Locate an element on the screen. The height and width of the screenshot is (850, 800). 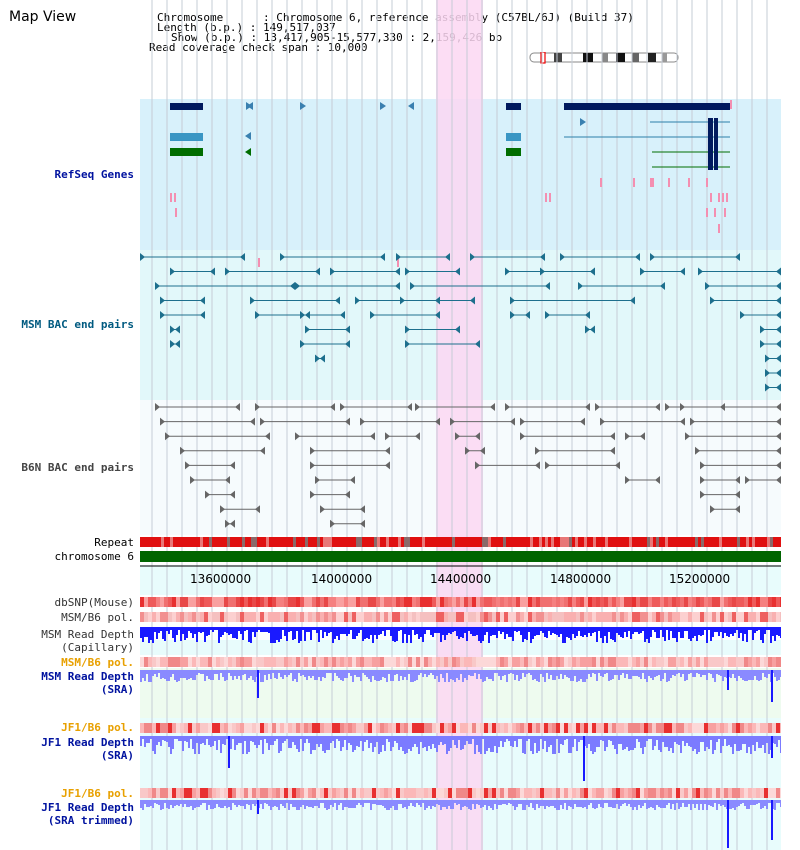
track-label-refseq: RefSeq Genes is located at coordinates (94, 174).